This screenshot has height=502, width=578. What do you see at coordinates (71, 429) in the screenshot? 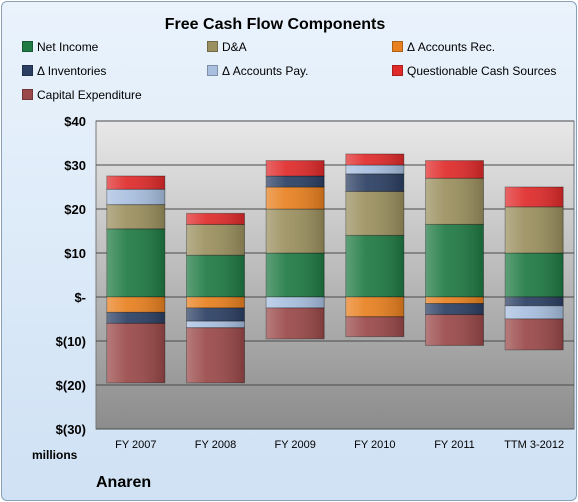
I see `y-tick-label: $(30)` at bounding box center [71, 429].